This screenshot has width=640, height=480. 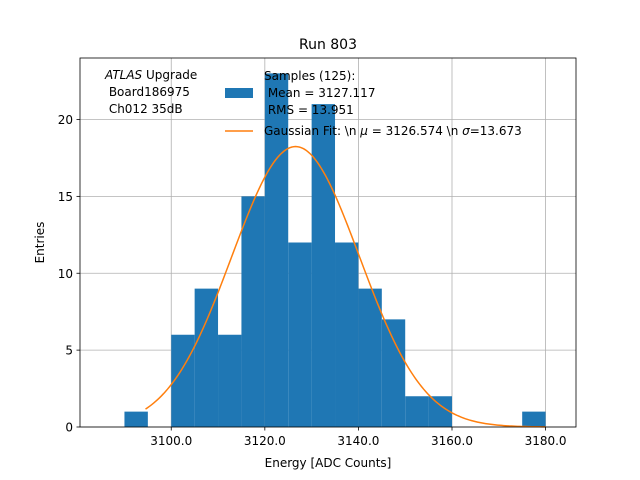 What do you see at coordinates (65, 120) in the screenshot?
I see `y-tick-label: 20` at bounding box center [65, 120].